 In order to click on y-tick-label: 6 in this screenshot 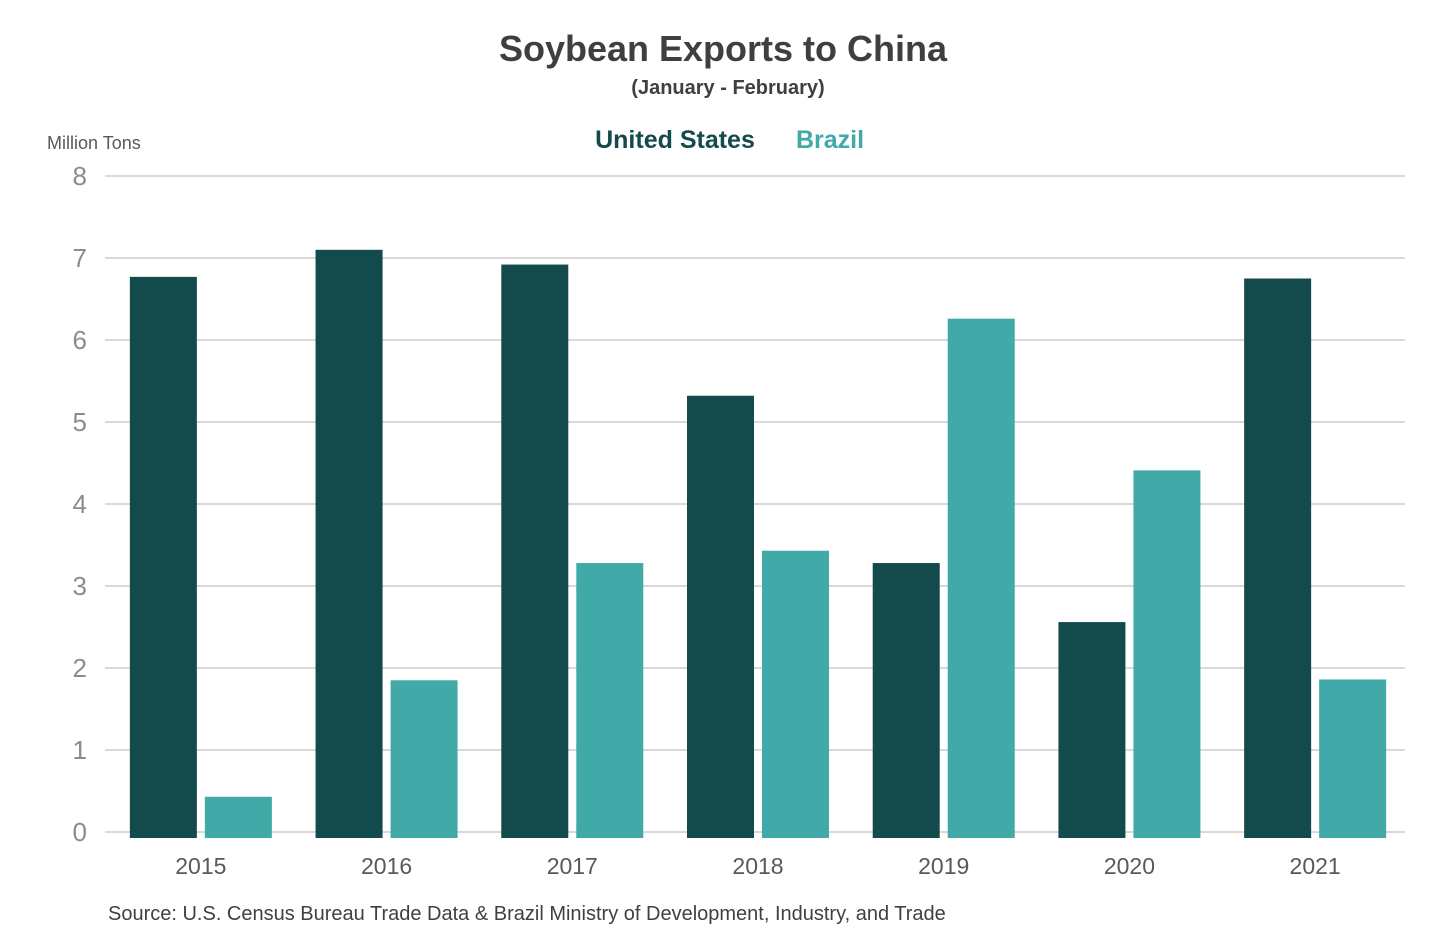, I will do `click(80, 340)`.